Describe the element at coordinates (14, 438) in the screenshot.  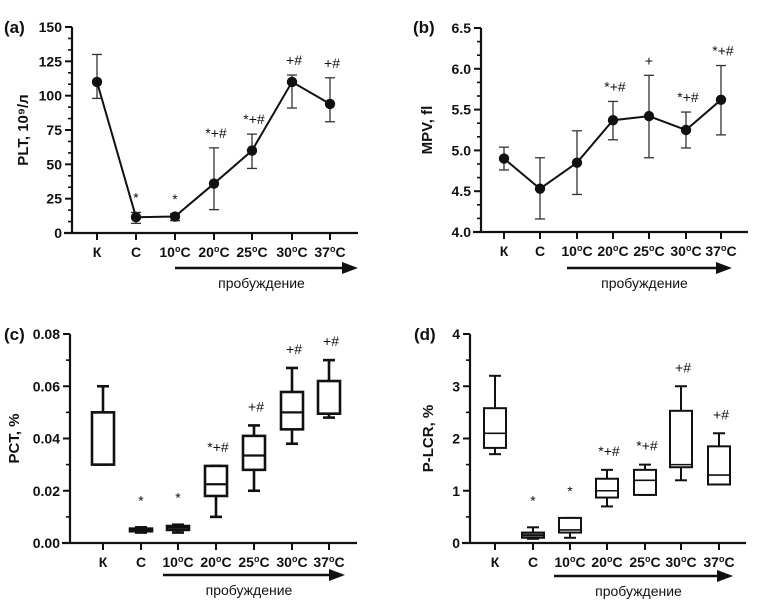
I see `y-axis-title: PCT, %` at that location.